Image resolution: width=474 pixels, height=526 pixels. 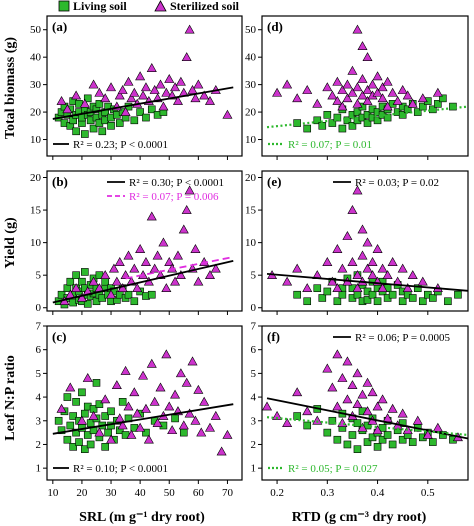 What do you see at coordinates (39, 469) in the screenshot?
I see `y-tick-label: 1` at bounding box center [39, 469].